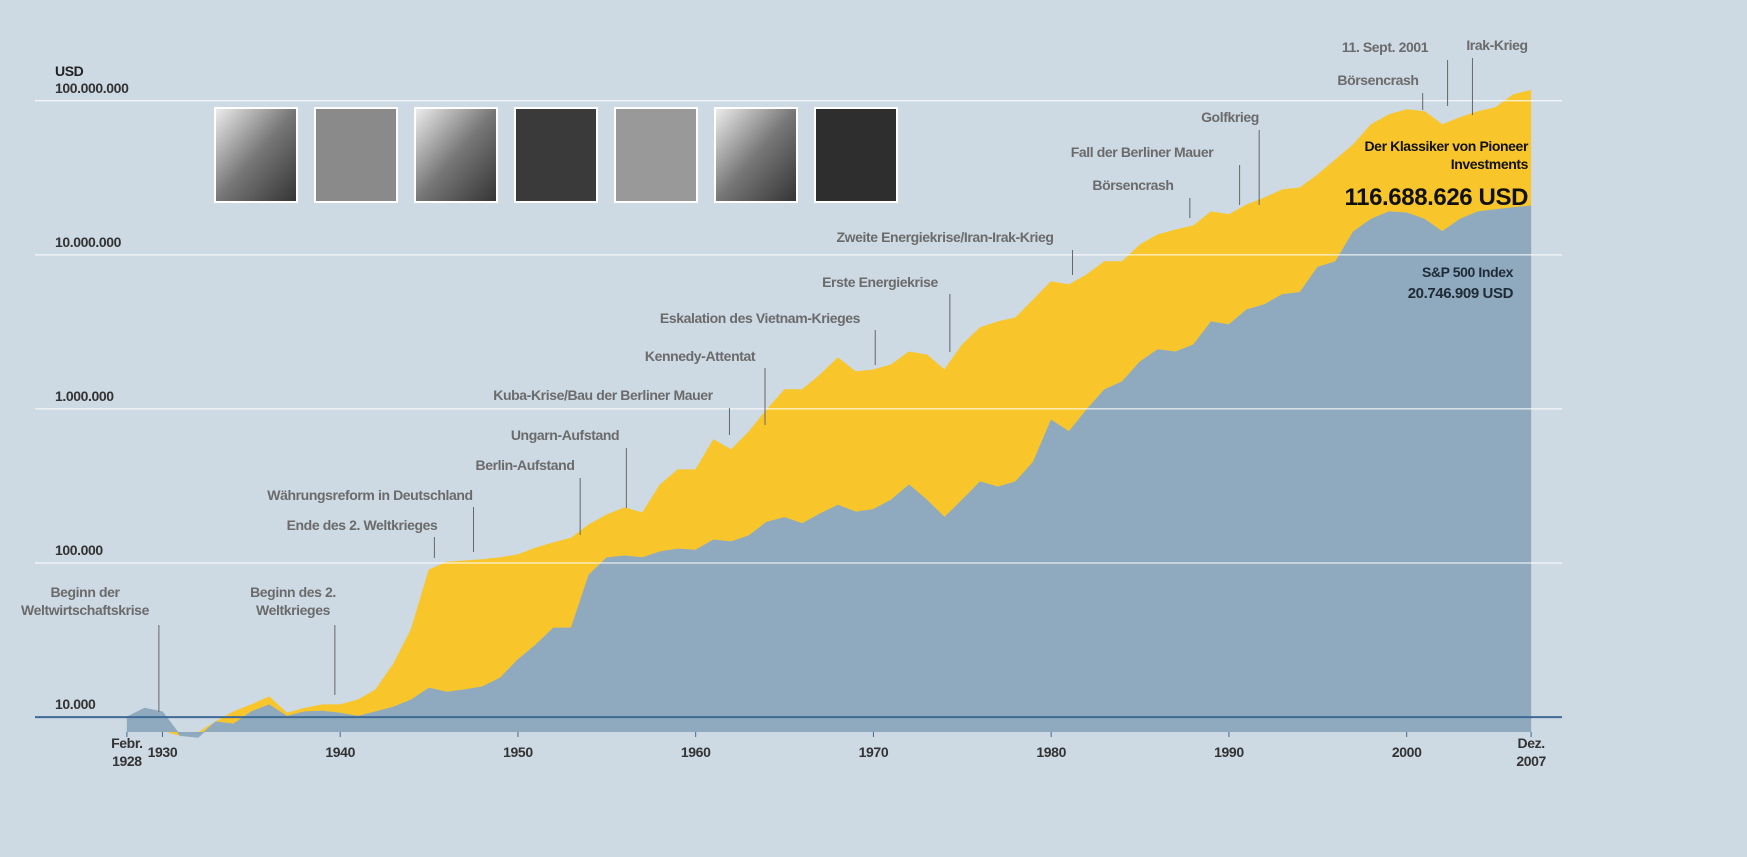 Image resolution: width=1747 pixels, height=857 pixels. What do you see at coordinates (88, 241) in the screenshot?
I see `y-tick-label: 10.000.000` at bounding box center [88, 241].